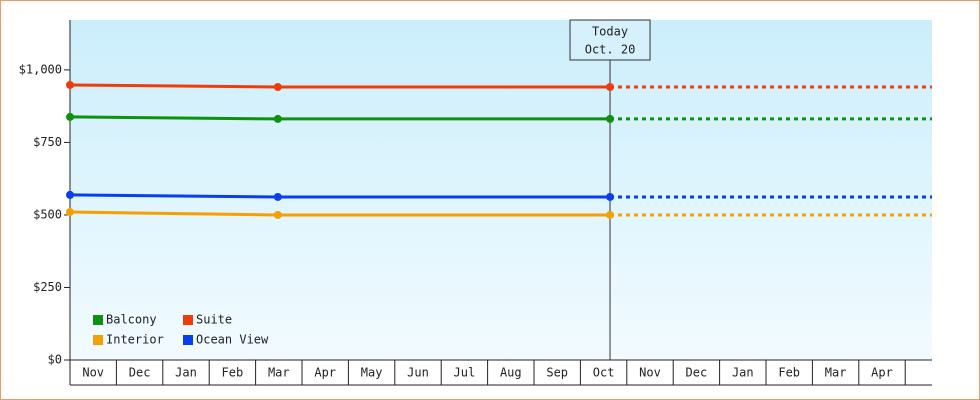 The image size is (980, 400). Describe the element at coordinates (372, 373) in the screenshot. I see `x-tick-label: May` at that location.